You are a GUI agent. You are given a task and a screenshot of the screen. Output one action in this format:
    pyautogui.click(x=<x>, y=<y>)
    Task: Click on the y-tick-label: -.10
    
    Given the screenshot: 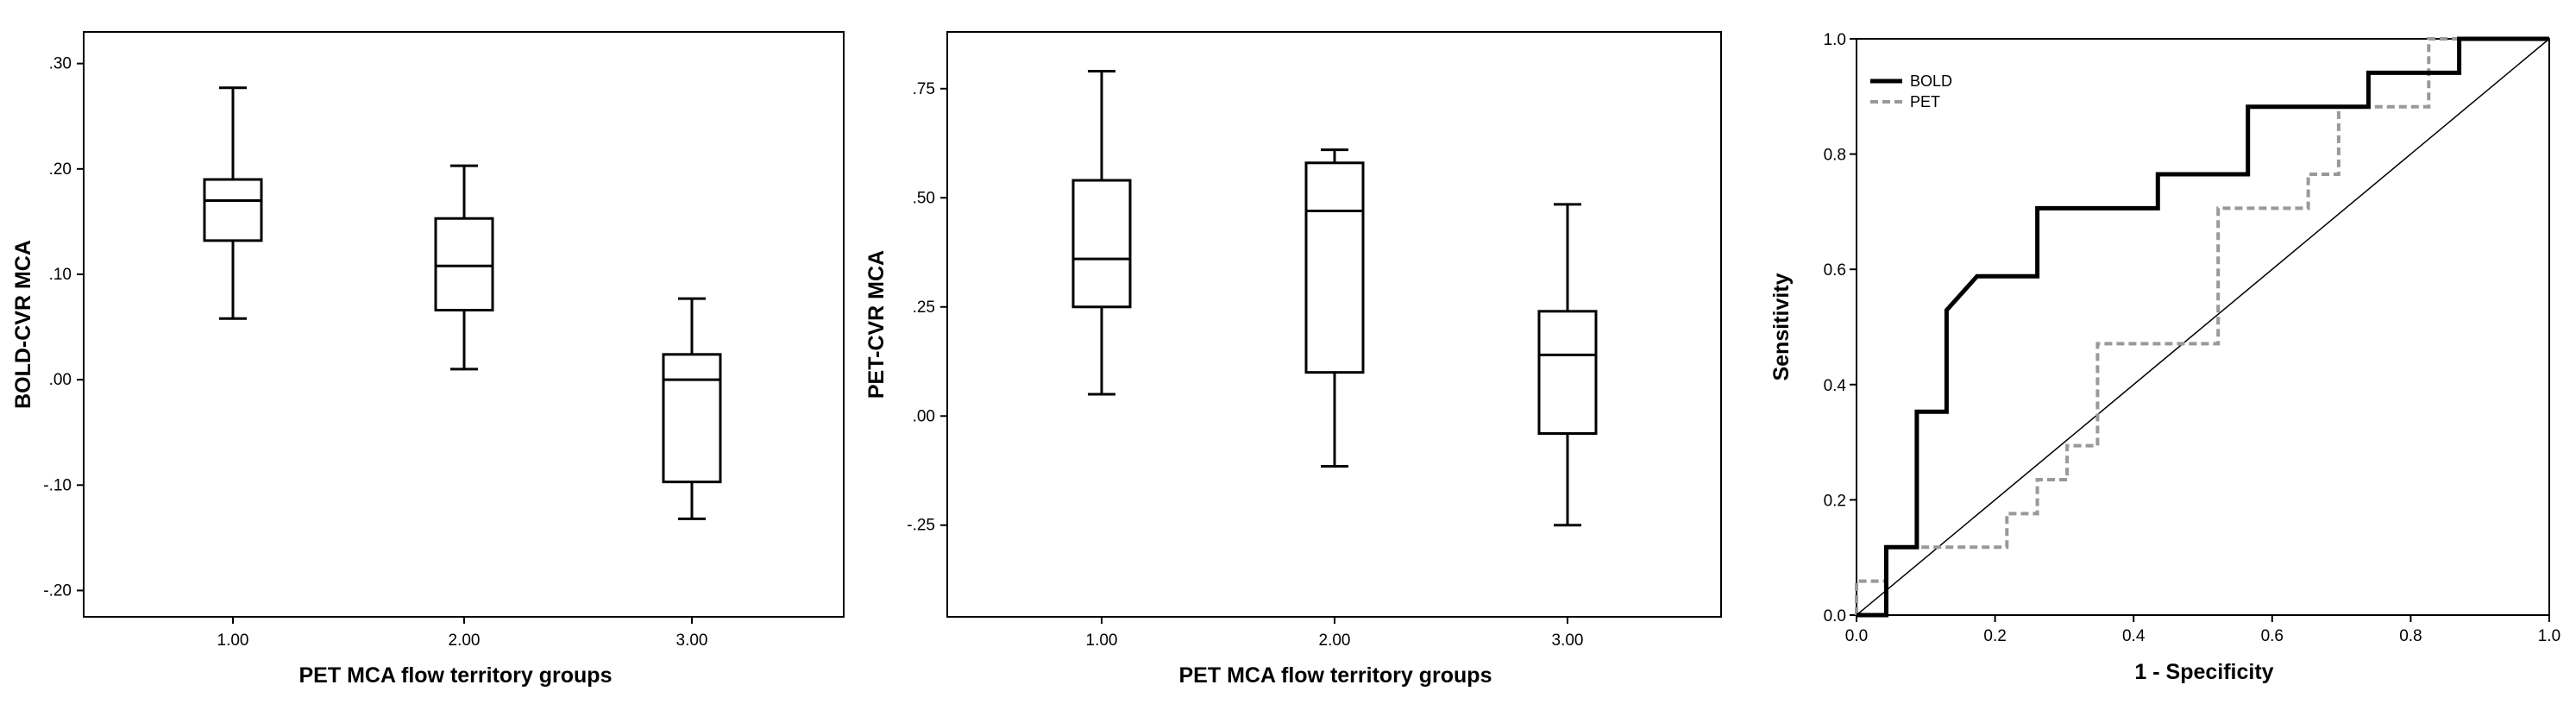 What is the action you would take?
    pyautogui.click(x=57, y=485)
    